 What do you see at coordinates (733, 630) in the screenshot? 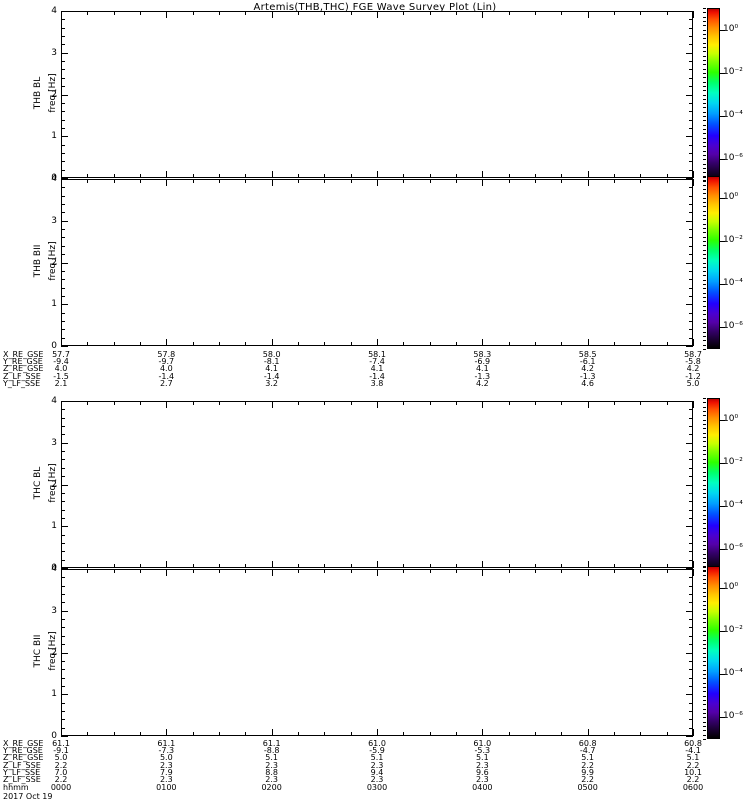
I see `colorbar-tick-label: 10⁻²` at bounding box center [733, 630].